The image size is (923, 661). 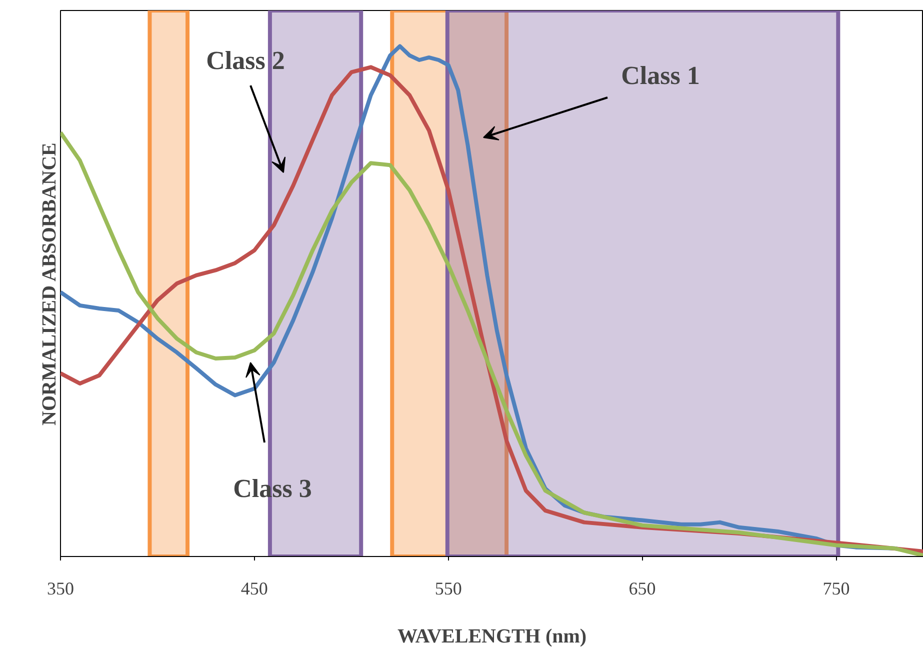 What do you see at coordinates (642, 588) in the screenshot?
I see `x-tick-label: 650` at bounding box center [642, 588].